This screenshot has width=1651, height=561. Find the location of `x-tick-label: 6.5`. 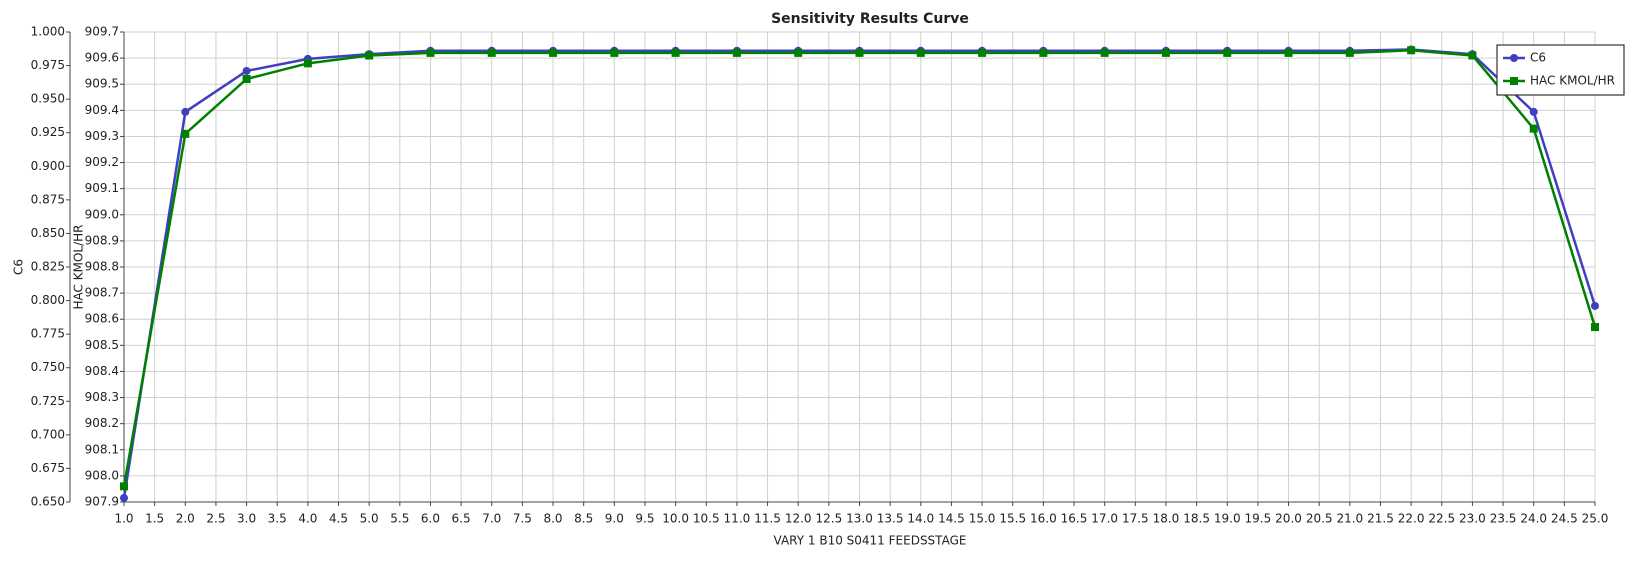

x-tick-label: 6.5 is located at coordinates (461, 519).